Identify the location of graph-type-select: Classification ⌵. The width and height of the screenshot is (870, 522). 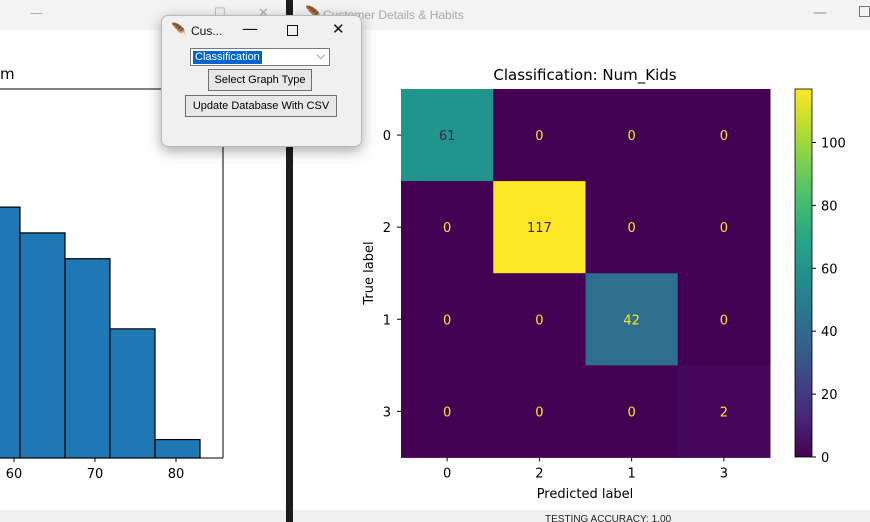
(260, 57).